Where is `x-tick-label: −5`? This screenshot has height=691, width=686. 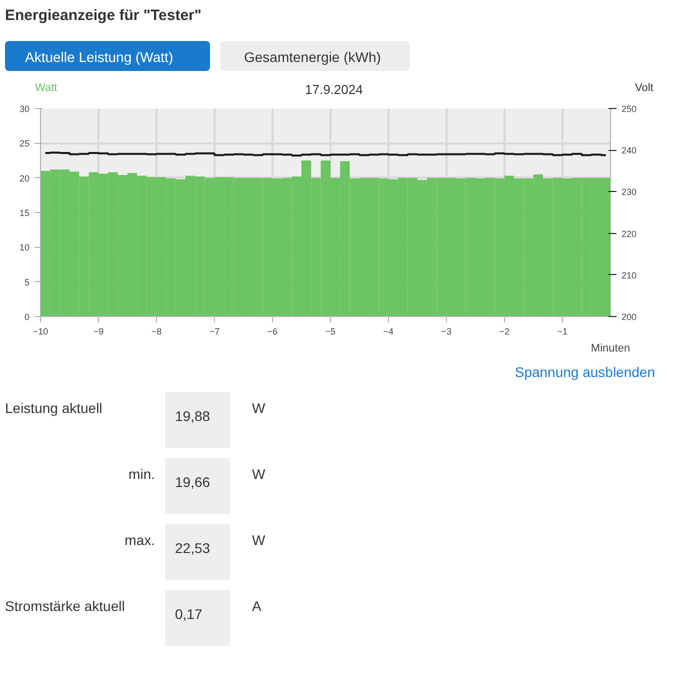
x-tick-label: −5 is located at coordinates (330, 331).